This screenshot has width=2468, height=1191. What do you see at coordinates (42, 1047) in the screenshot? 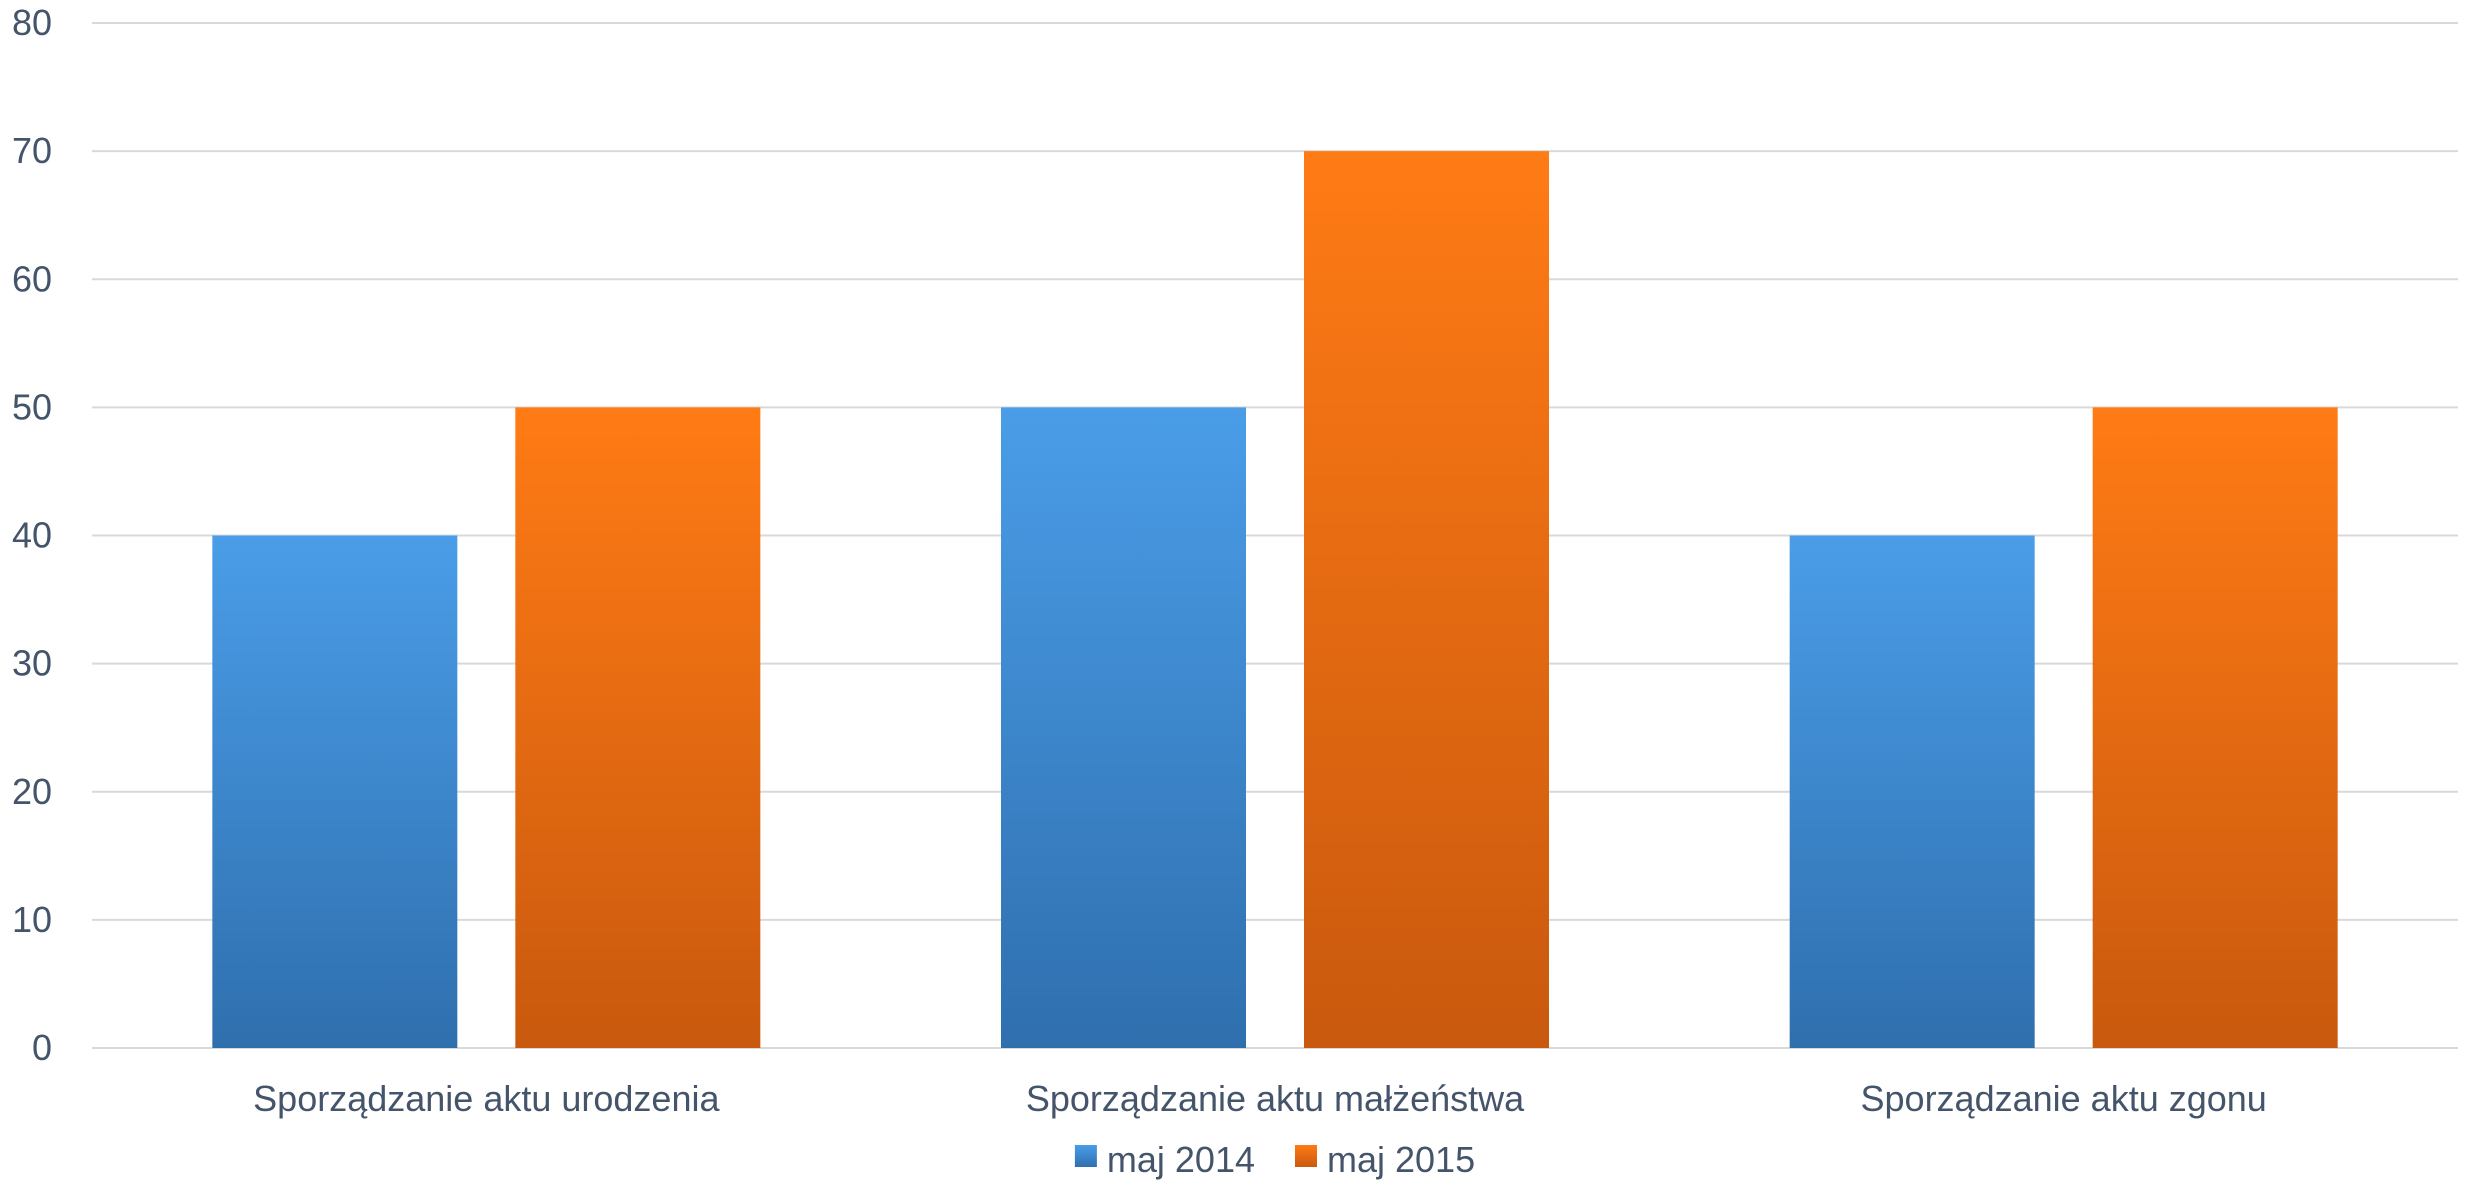
I see `y-tick-label: 0` at bounding box center [42, 1047].